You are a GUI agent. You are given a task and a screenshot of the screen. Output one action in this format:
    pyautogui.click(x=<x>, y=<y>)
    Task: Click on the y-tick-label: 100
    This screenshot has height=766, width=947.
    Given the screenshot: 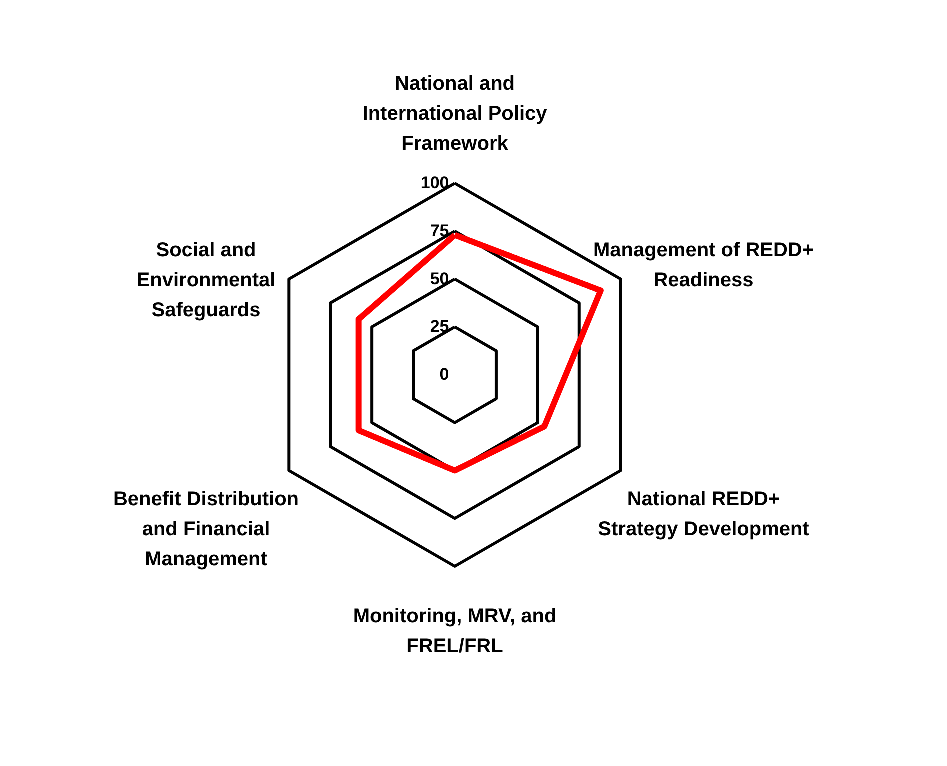 What is the action you would take?
    pyautogui.click(x=435, y=183)
    